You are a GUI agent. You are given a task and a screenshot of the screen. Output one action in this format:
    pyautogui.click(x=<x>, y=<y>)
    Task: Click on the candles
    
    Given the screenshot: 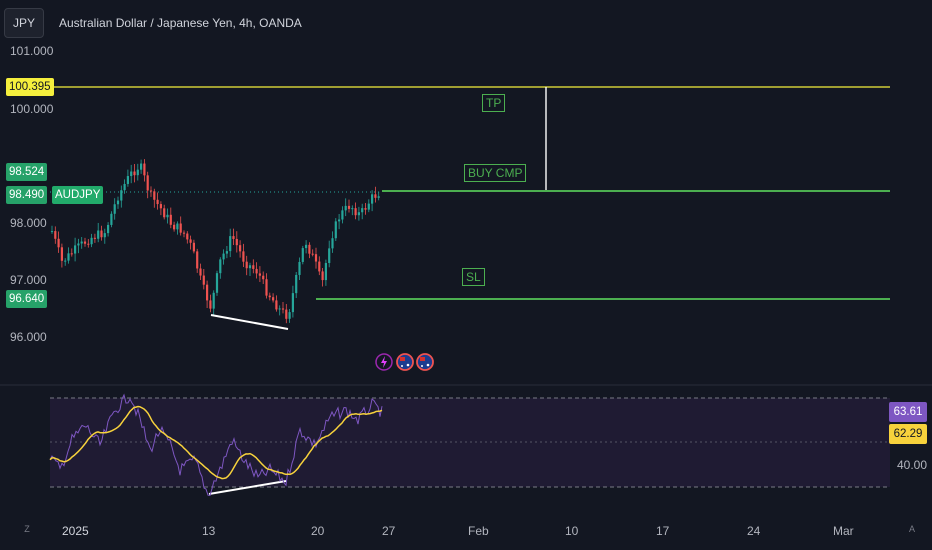 What is the action you would take?
    pyautogui.click(x=215, y=241)
    